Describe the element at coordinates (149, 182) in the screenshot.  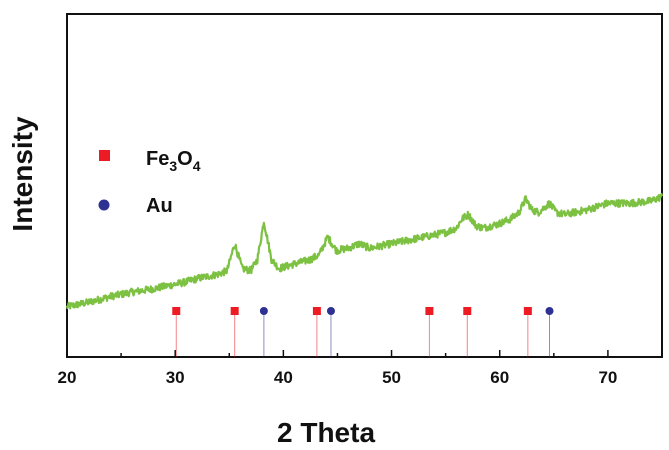
I see `legend: Fe3O4 Au` at that location.